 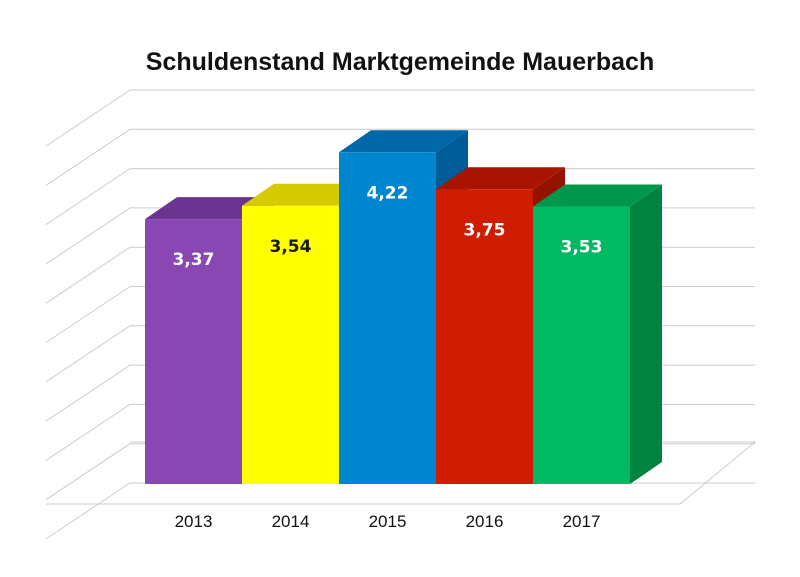 I want to click on data-label: 3,54, so click(x=291, y=247).